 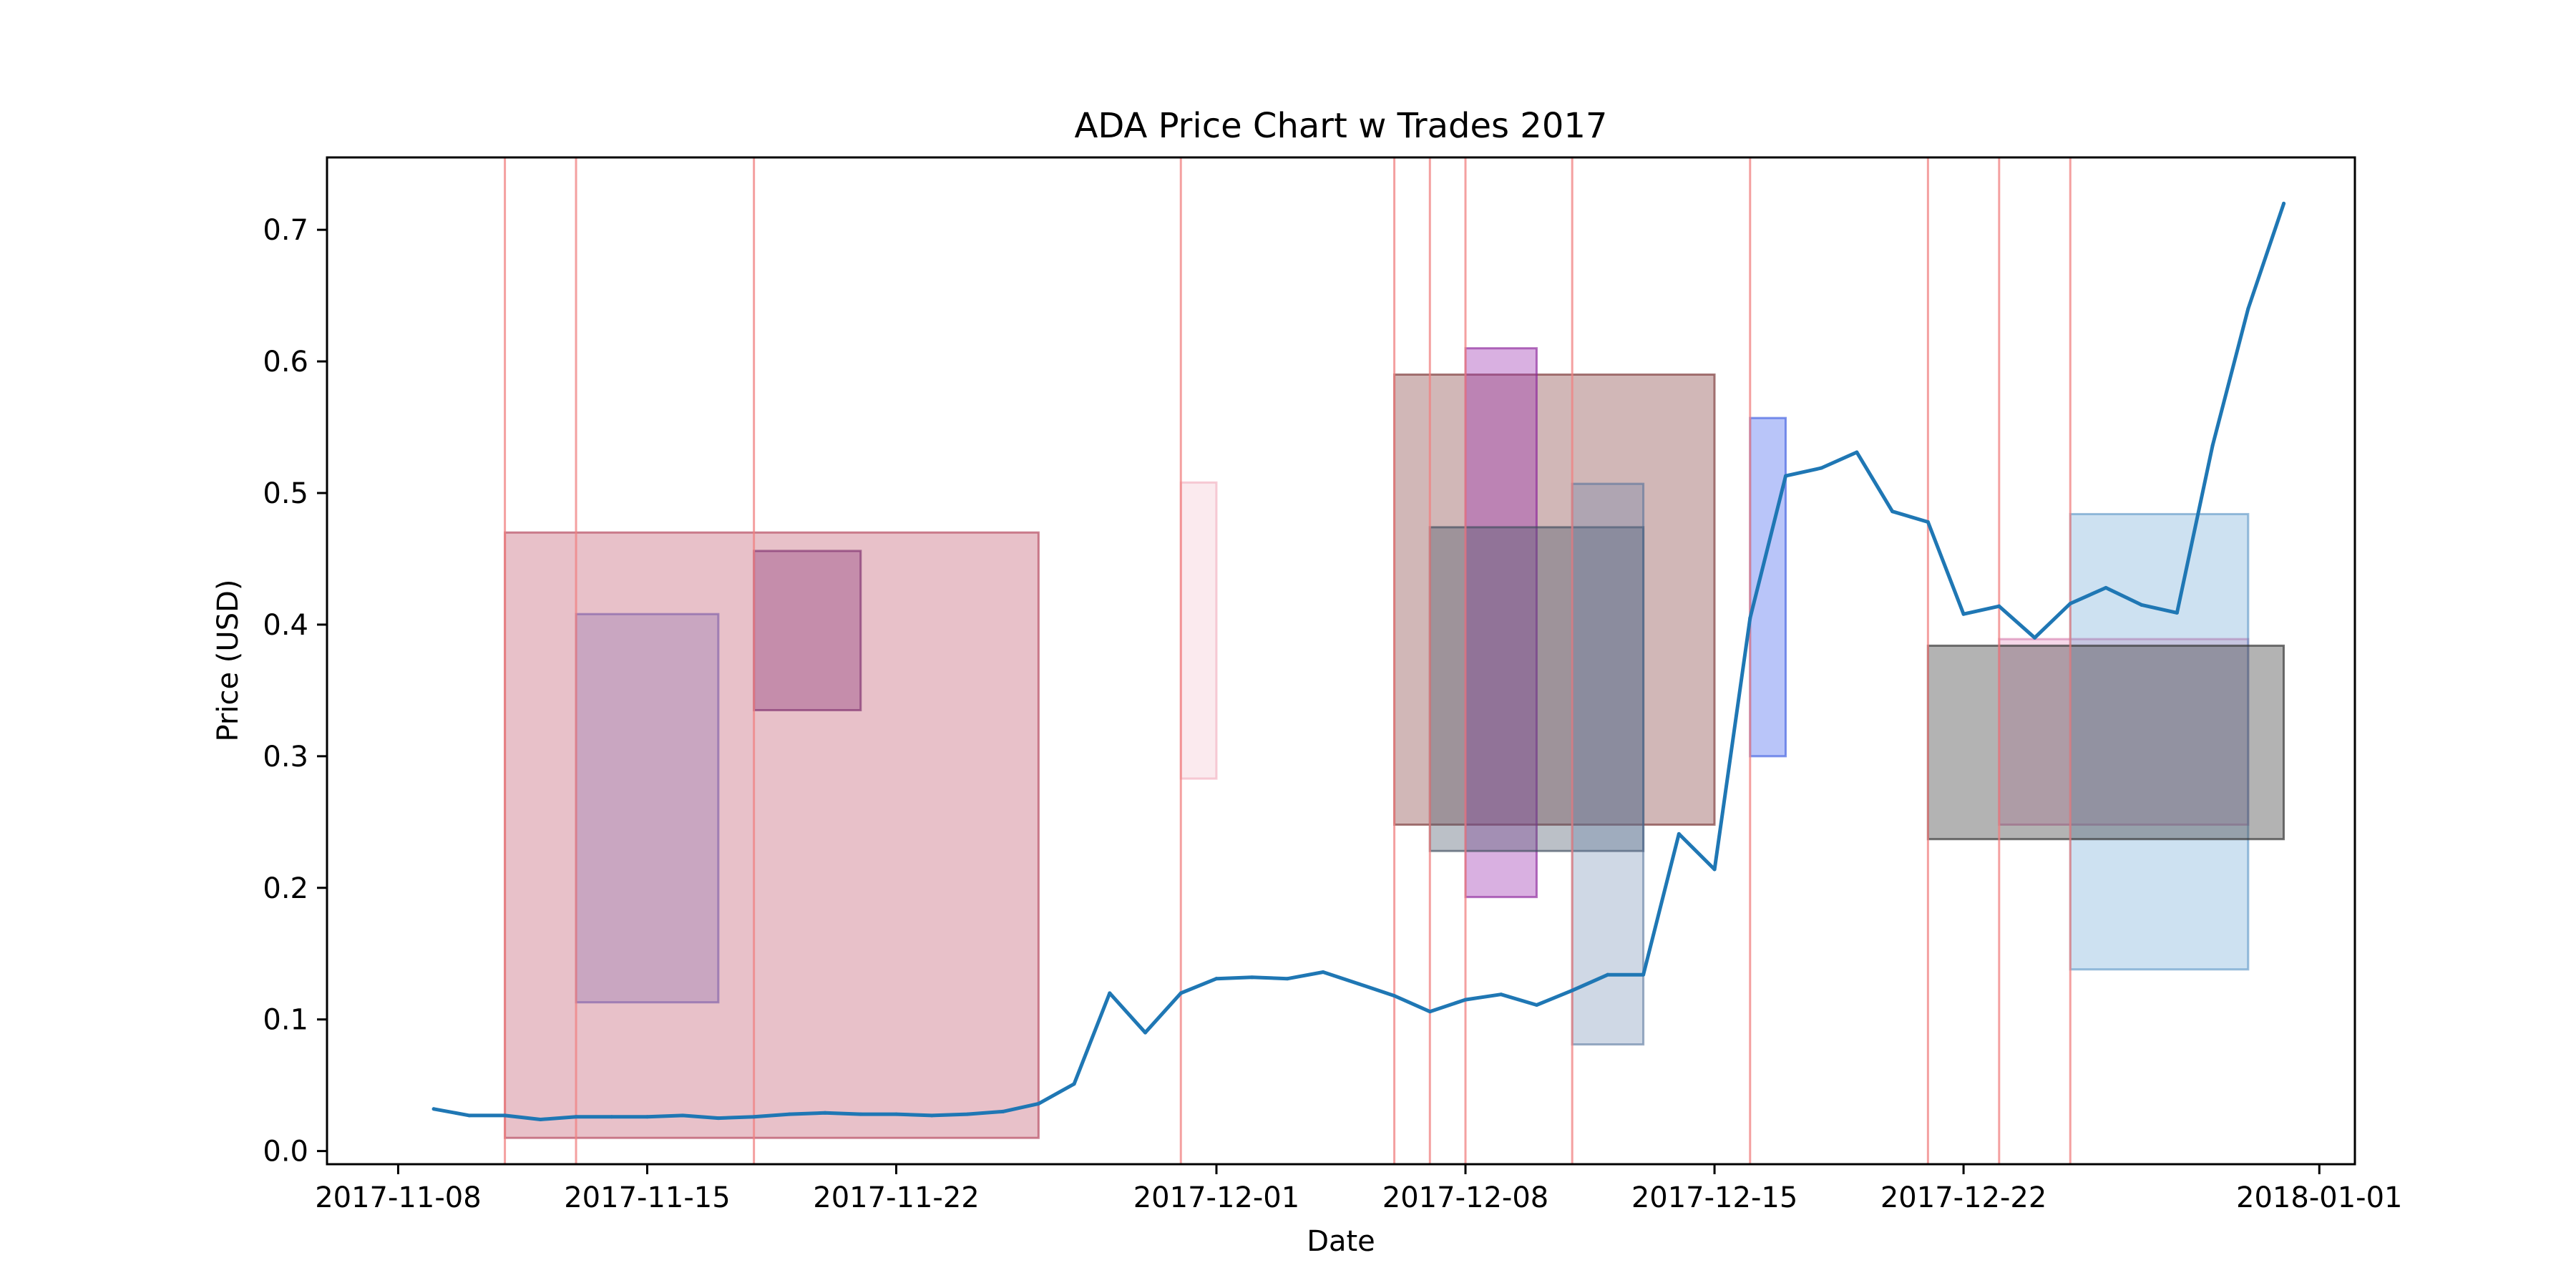 I want to click on y-tick-label-6: 0.6, so click(x=285, y=362).